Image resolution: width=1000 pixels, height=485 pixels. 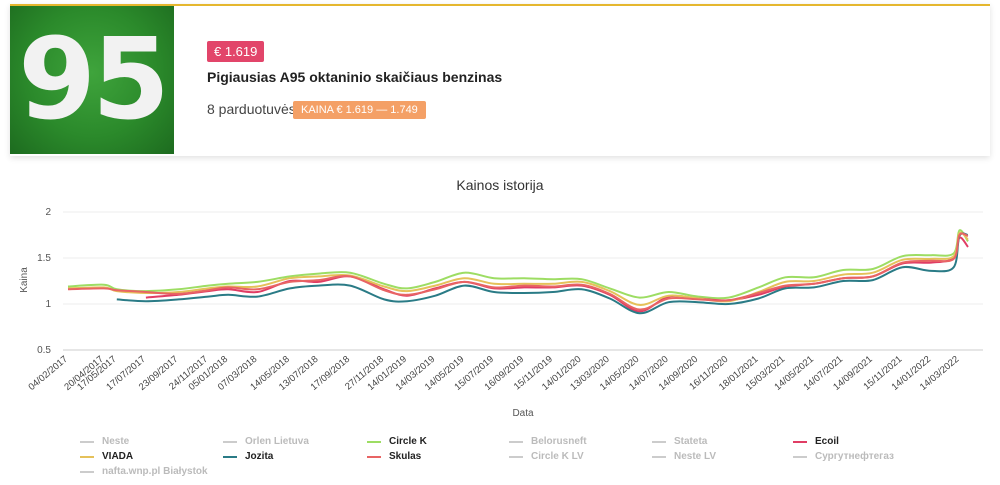 I want to click on legend-item: VIADA, so click(x=106, y=456).